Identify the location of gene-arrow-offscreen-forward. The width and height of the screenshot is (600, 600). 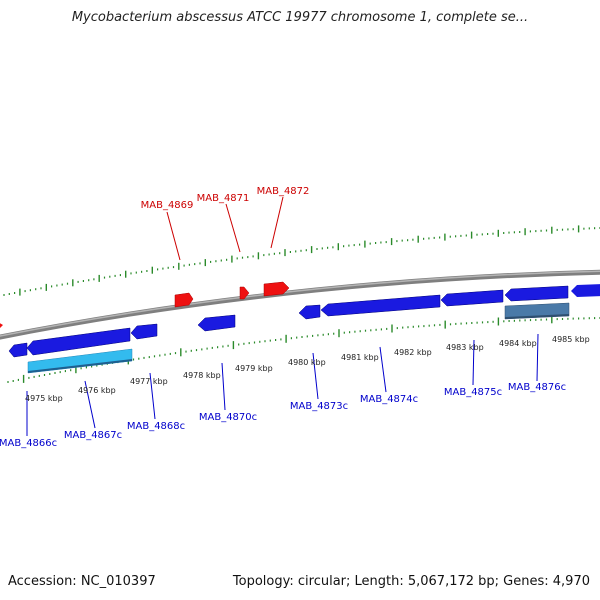
(1, 325).